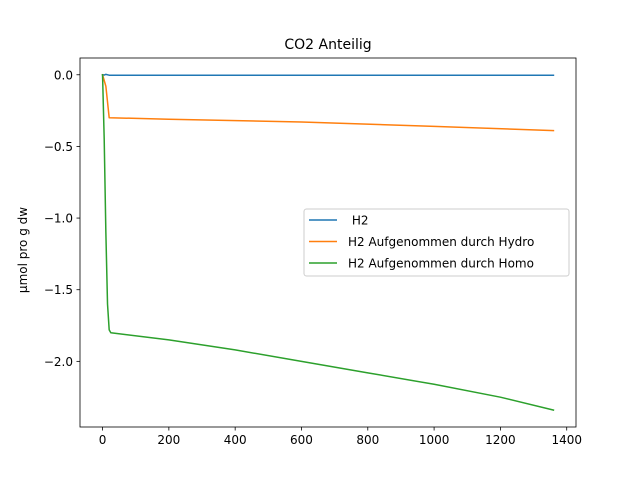 This screenshot has height=480, width=640. What do you see at coordinates (58, 147) in the screenshot?
I see `y-tick-label: −0.5` at bounding box center [58, 147].